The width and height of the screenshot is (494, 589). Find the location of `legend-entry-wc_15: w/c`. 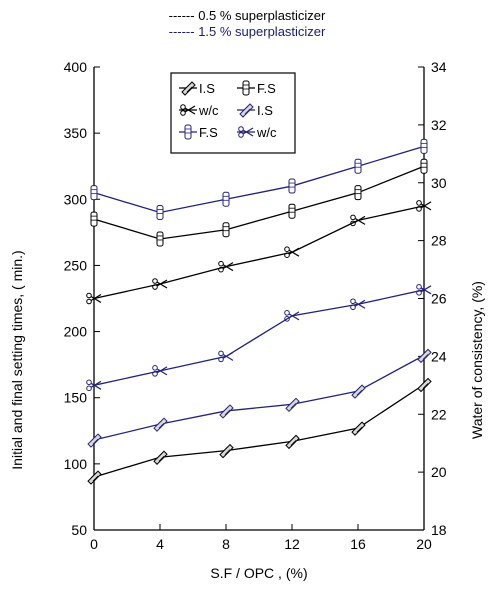

legend-entry-wc_15: w/c is located at coordinates (257, 132).